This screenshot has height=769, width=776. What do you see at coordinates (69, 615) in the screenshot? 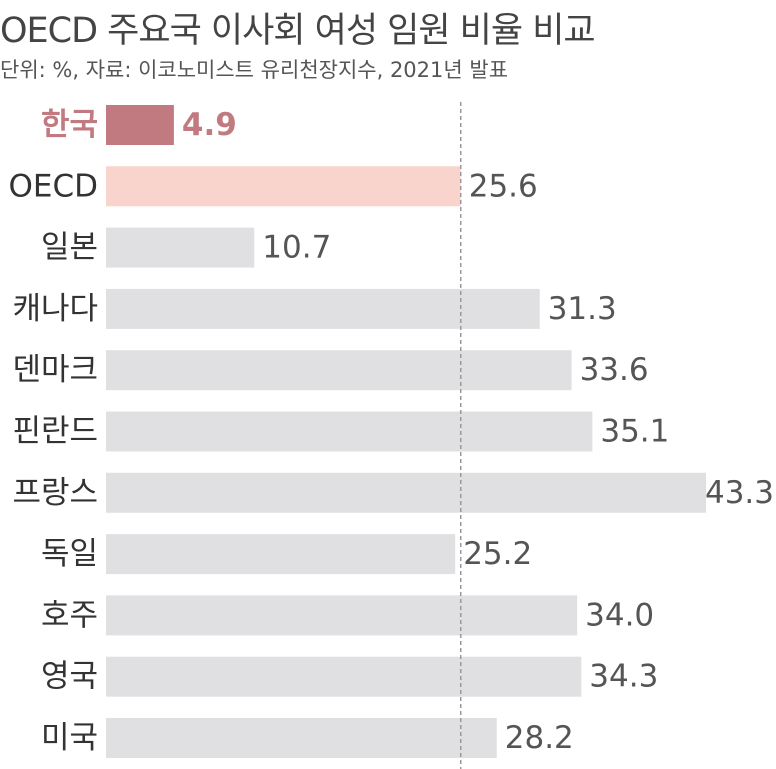
I see `category-label-8: 호주` at bounding box center [69, 615].